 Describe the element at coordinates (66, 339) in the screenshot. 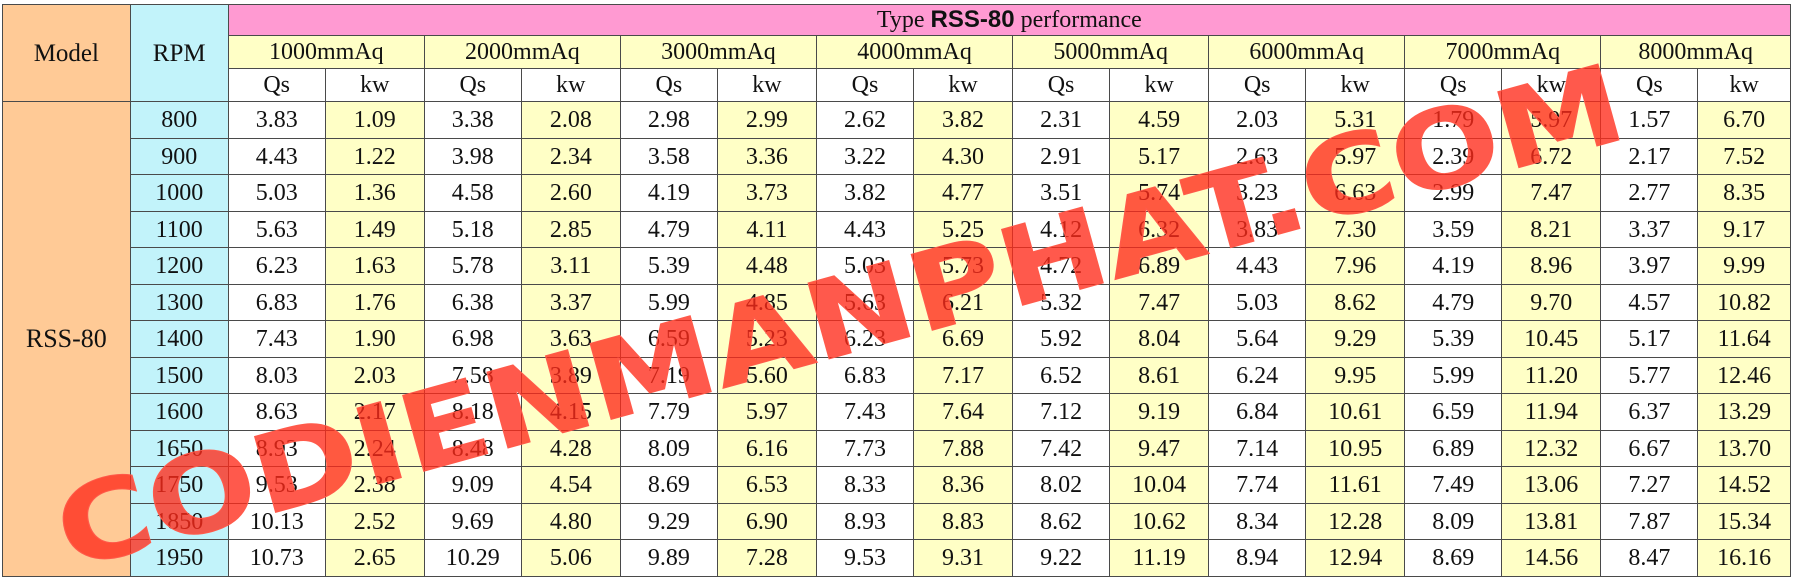

I see `model-cell: RSS-80` at that location.